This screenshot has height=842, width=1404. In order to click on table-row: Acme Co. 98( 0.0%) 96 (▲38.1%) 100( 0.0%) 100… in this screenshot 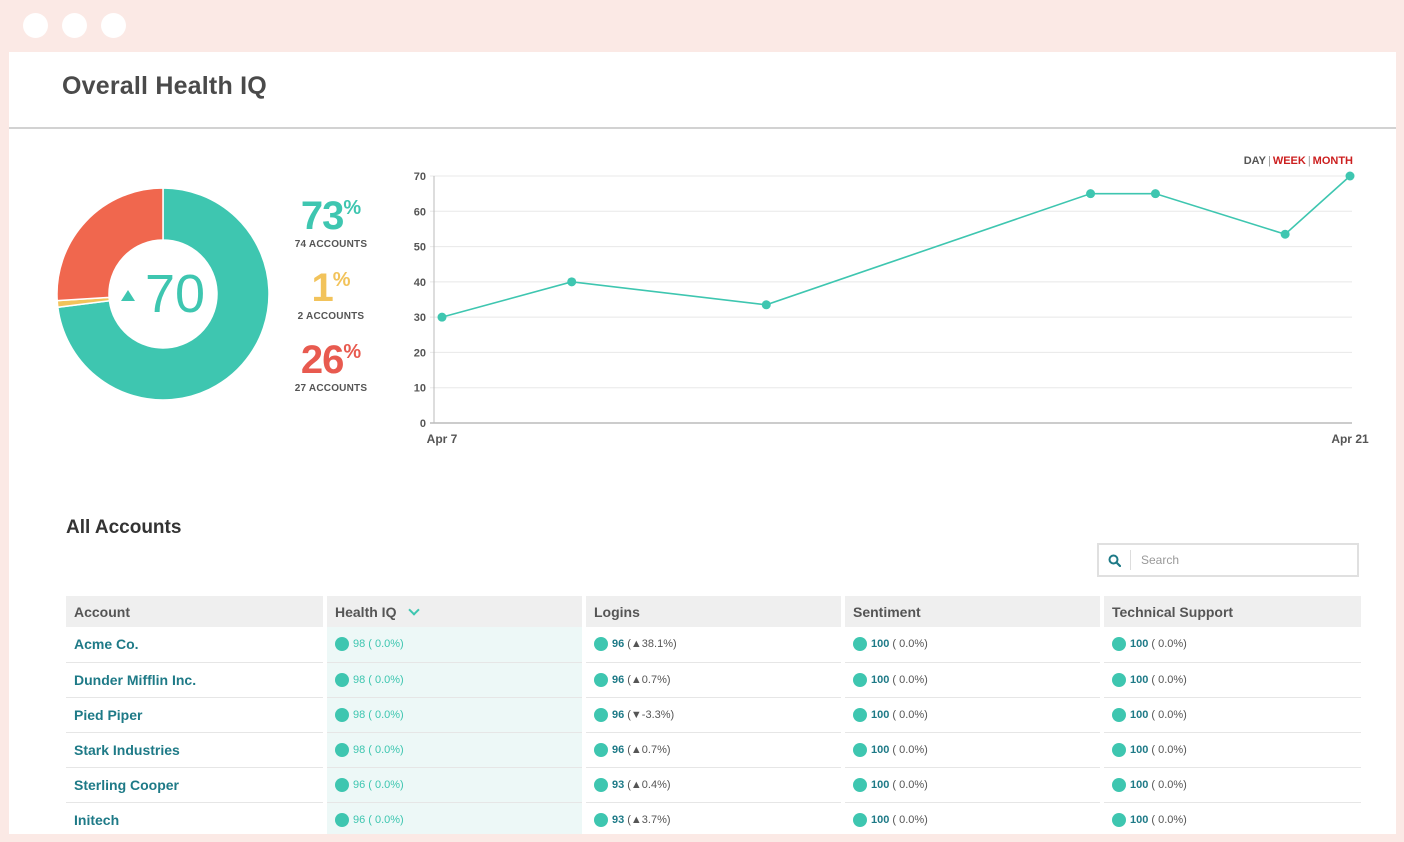, I will do `click(713, 645)`.